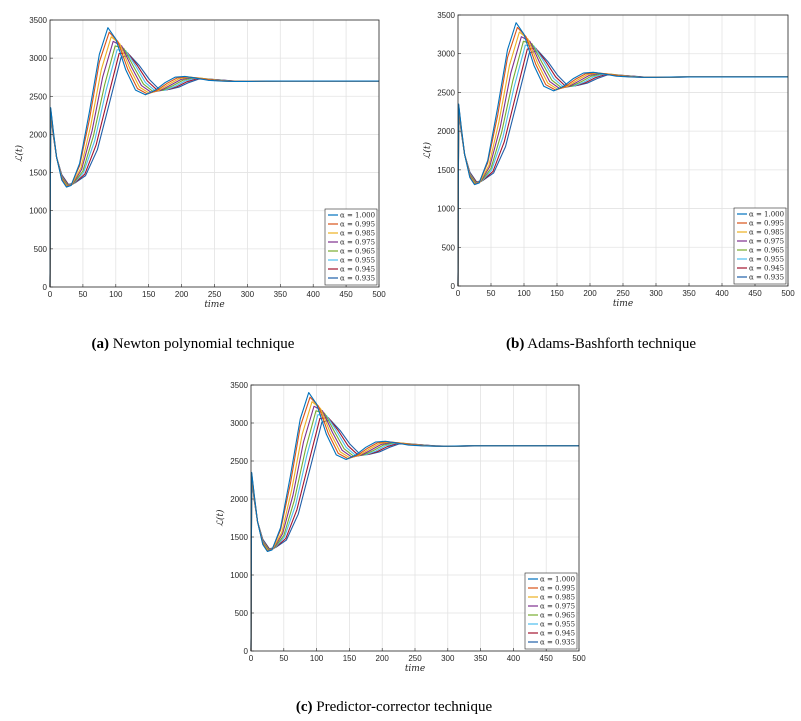 Image resolution: width=801 pixels, height=721 pixels. Describe the element at coordinates (611, 344) in the screenshot. I see `caption-b-text: Adams-Bashforth technique` at that location.